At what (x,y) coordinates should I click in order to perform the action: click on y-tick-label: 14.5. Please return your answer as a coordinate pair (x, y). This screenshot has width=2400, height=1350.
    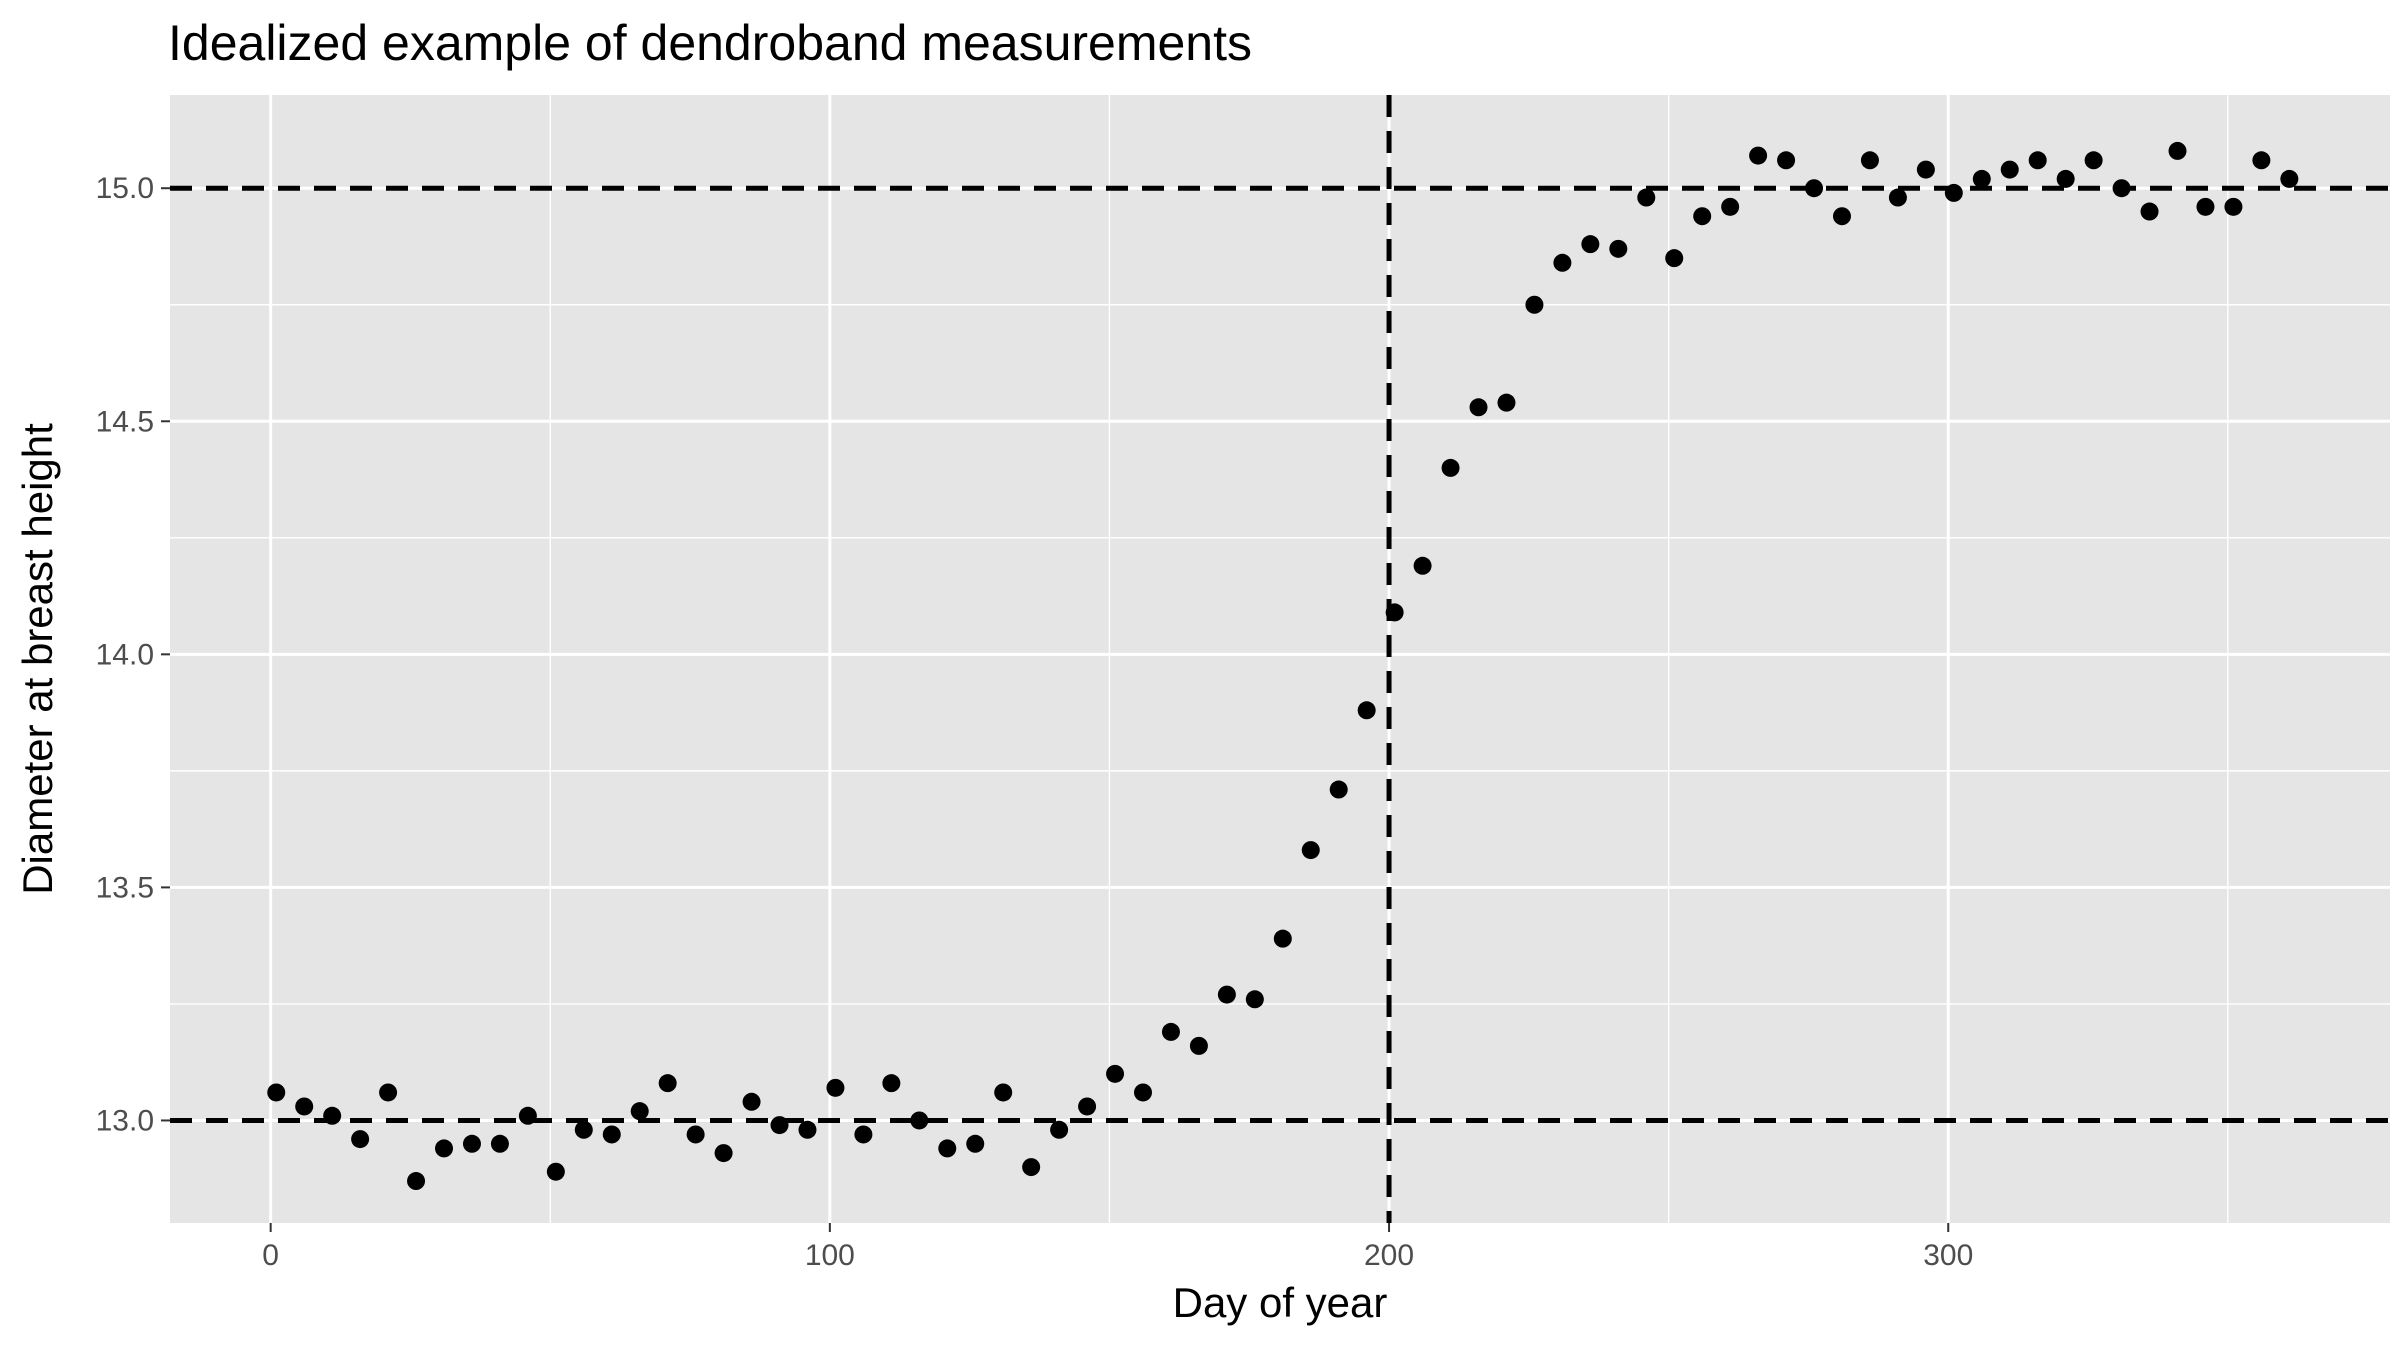
    Looking at the image, I should click on (125, 421).